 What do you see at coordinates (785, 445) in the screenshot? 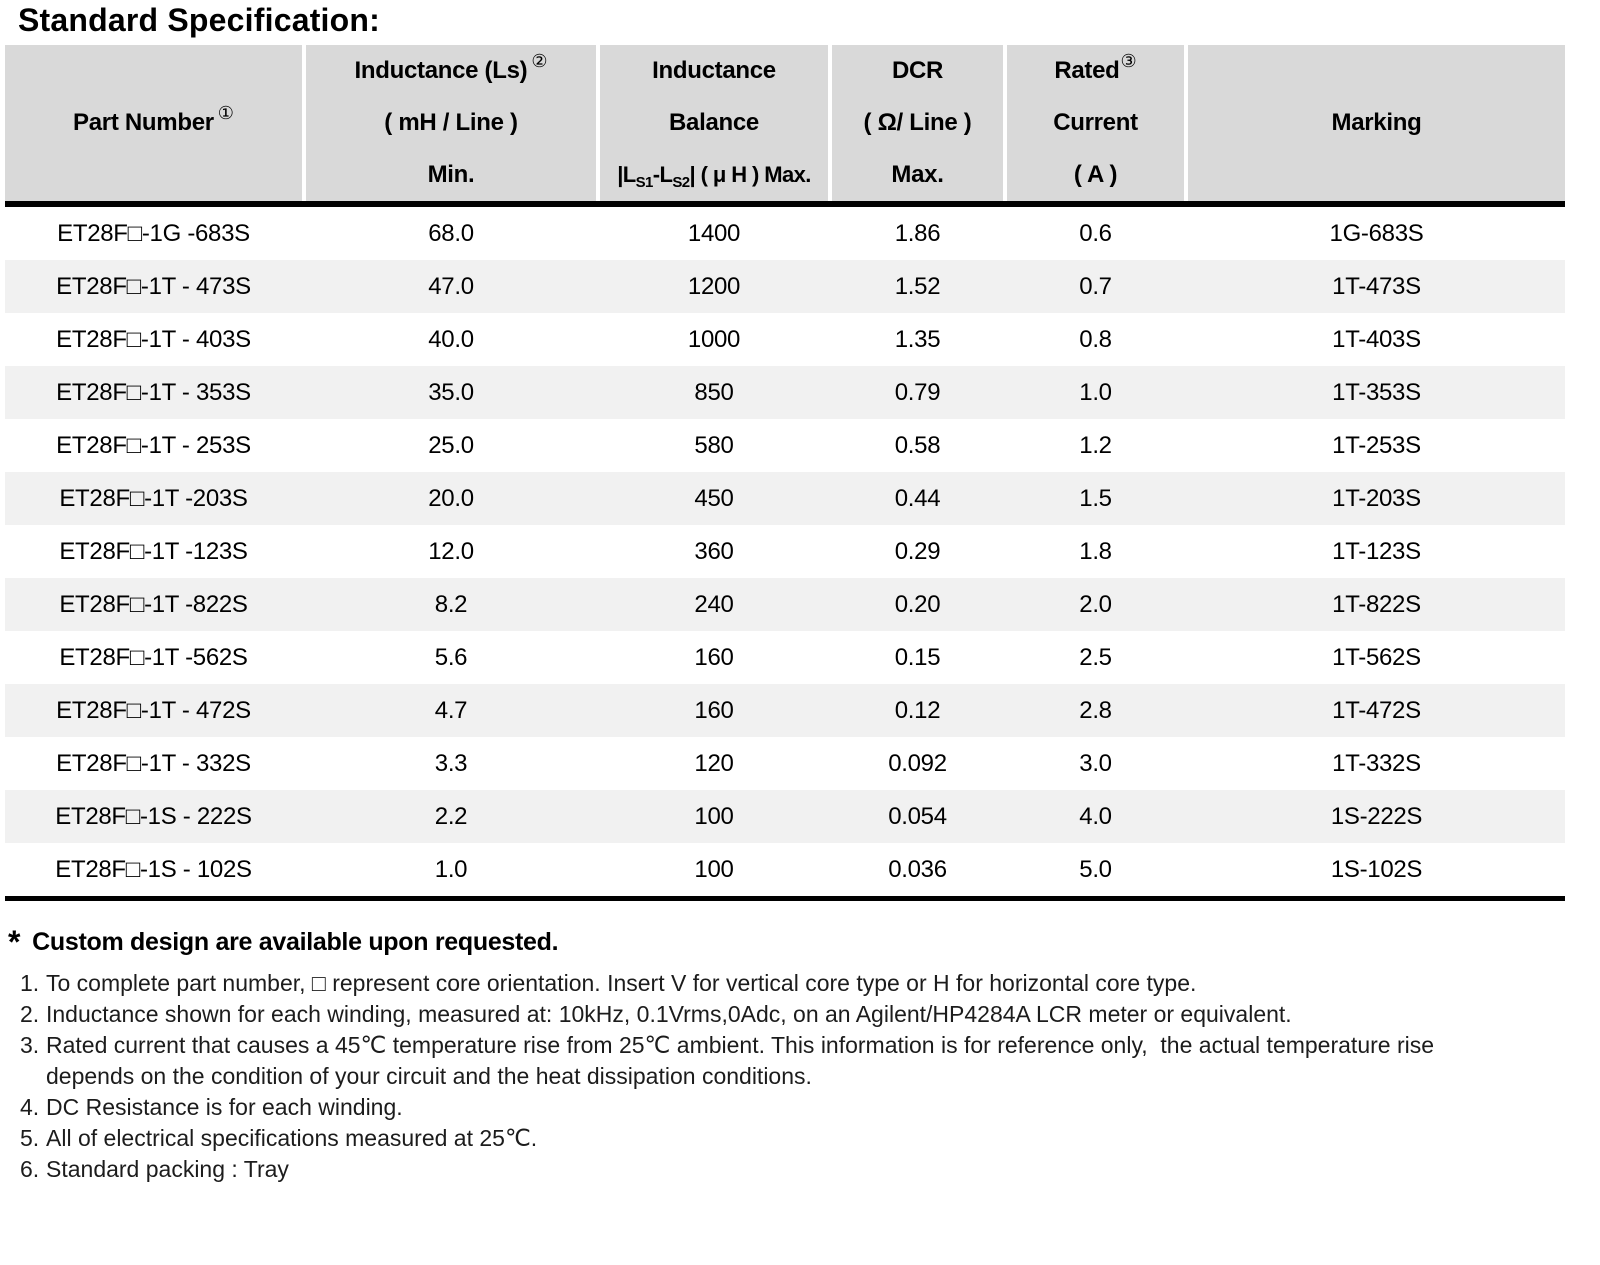
I see `table-row: ET28F□-1T - 253S 25.0 580 0.58 1.2 1T-253S` at bounding box center [785, 445].